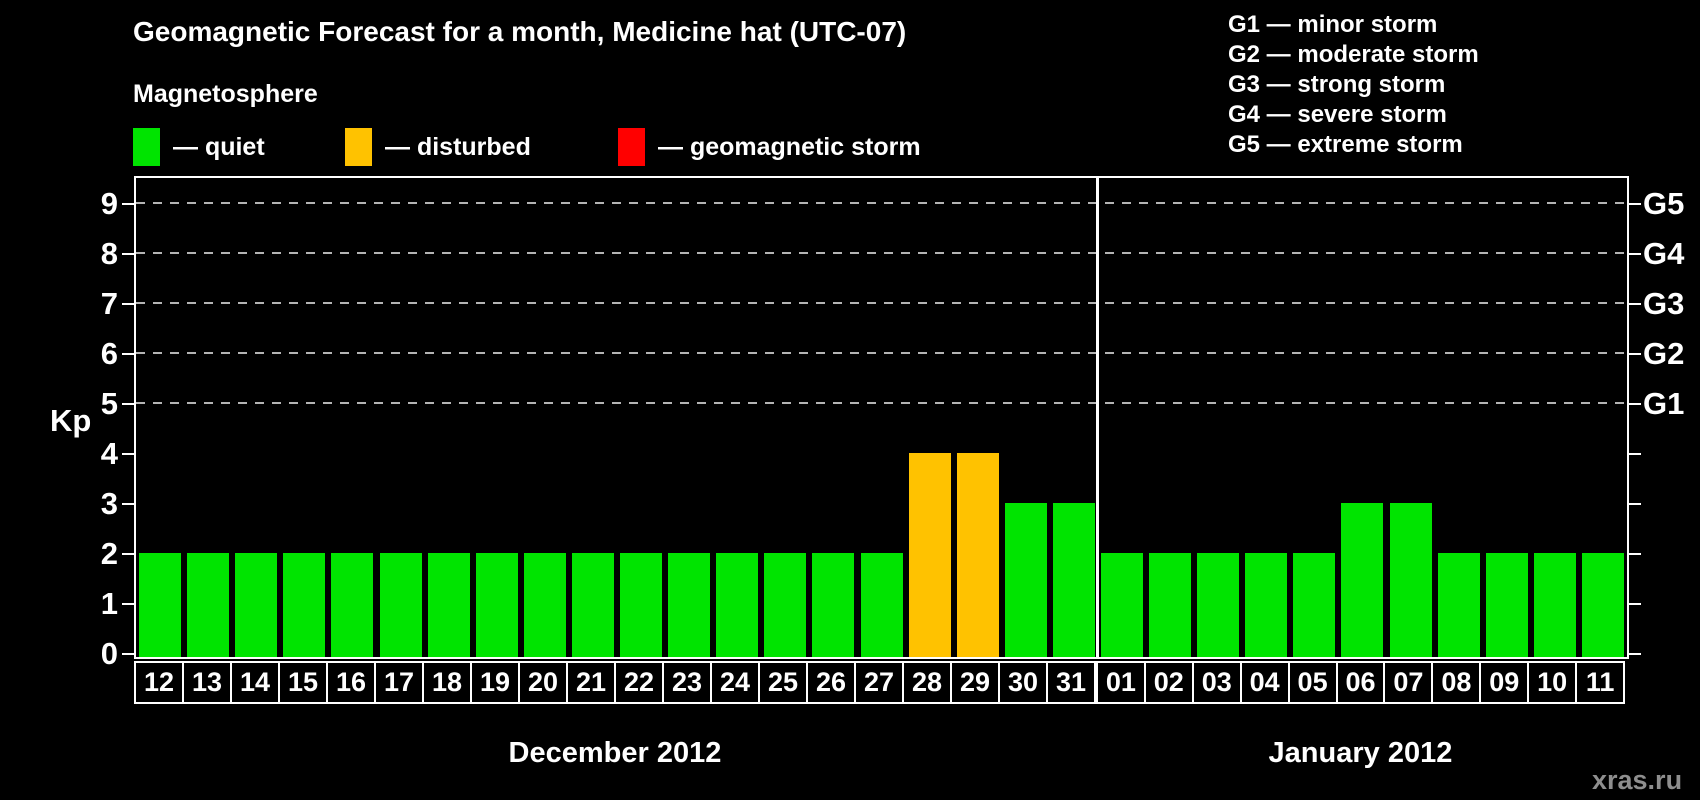 This screenshot has height=800, width=1700. I want to click on gridline-kp6, so click(881, 353).